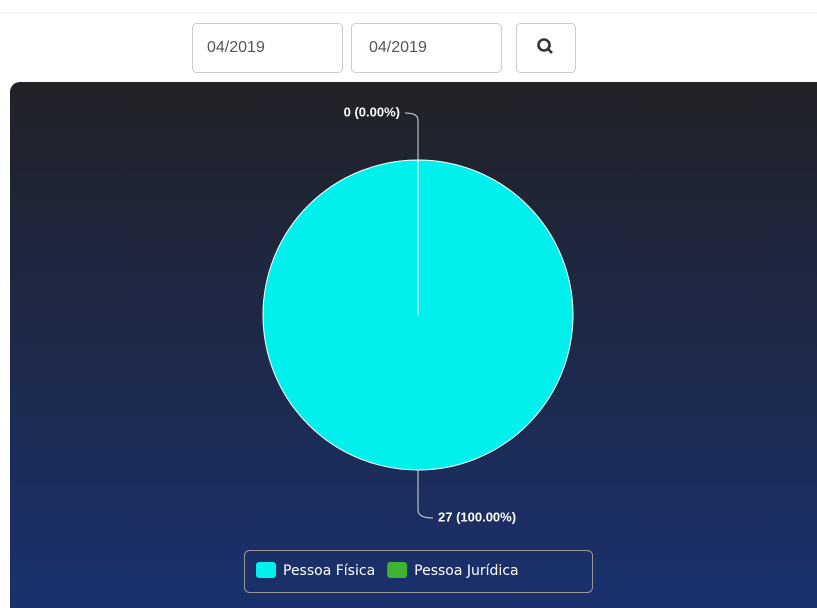 This screenshot has width=817, height=608. I want to click on end-date-text: 04/2019, so click(398, 47).